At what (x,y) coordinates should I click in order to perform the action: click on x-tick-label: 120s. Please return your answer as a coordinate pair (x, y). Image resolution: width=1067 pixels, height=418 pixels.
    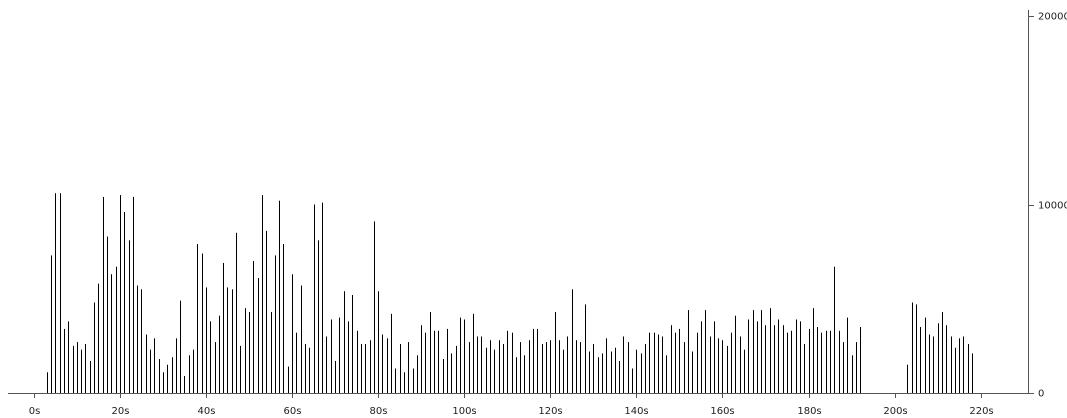
    Looking at the image, I should click on (550, 411).